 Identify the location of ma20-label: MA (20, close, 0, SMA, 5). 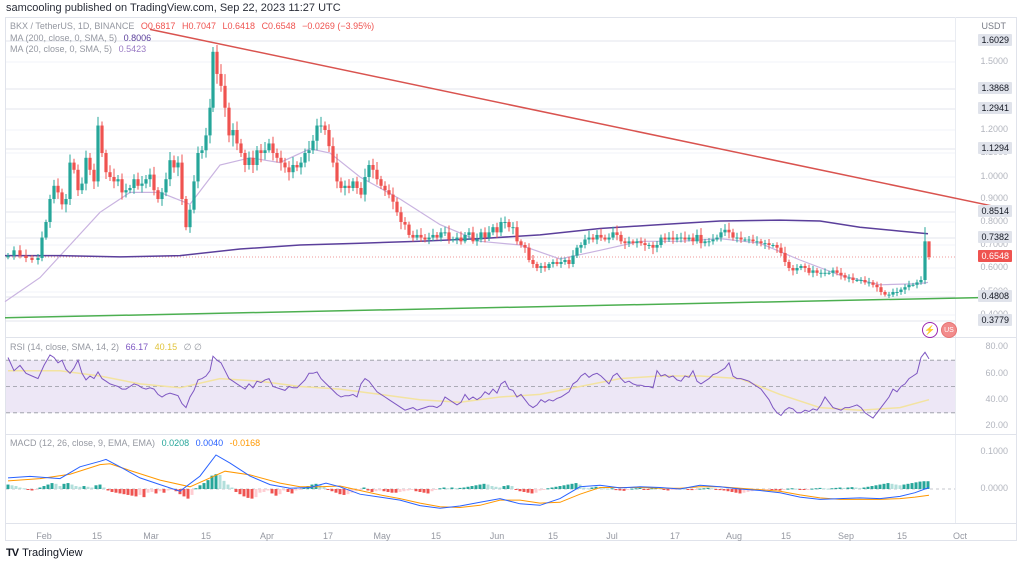
(61, 49).